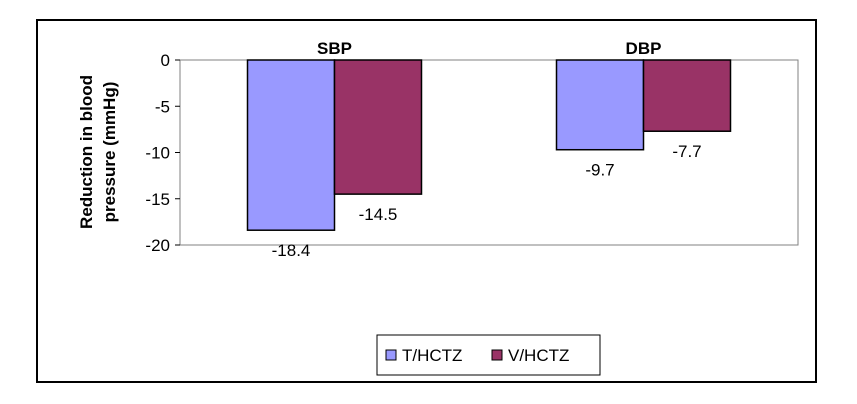 This screenshot has width=857, height=404. I want to click on legend: T/HCTZ V/HCTZ, so click(488, 355).